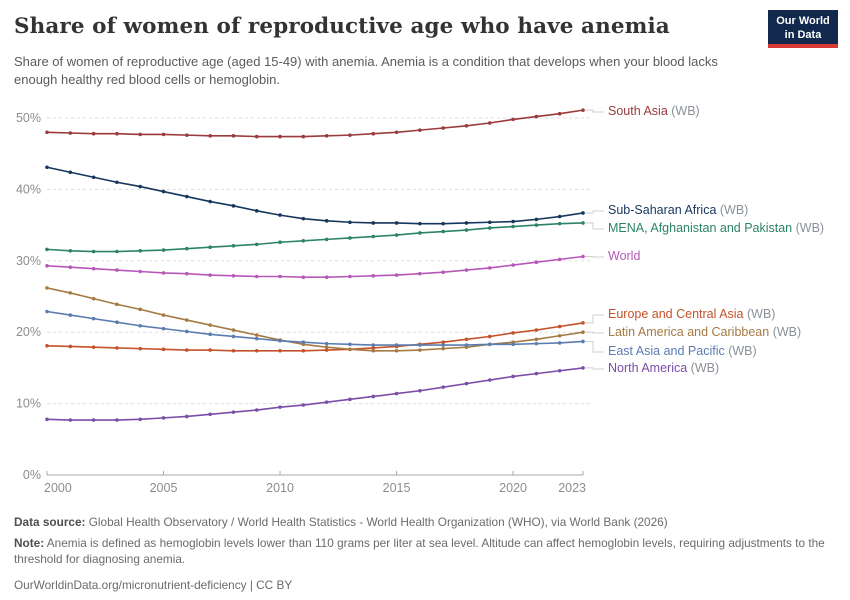  What do you see at coordinates (70, 293) in the screenshot?
I see `data-point-latin-america-and-caribbean-2001` at bounding box center [70, 293].